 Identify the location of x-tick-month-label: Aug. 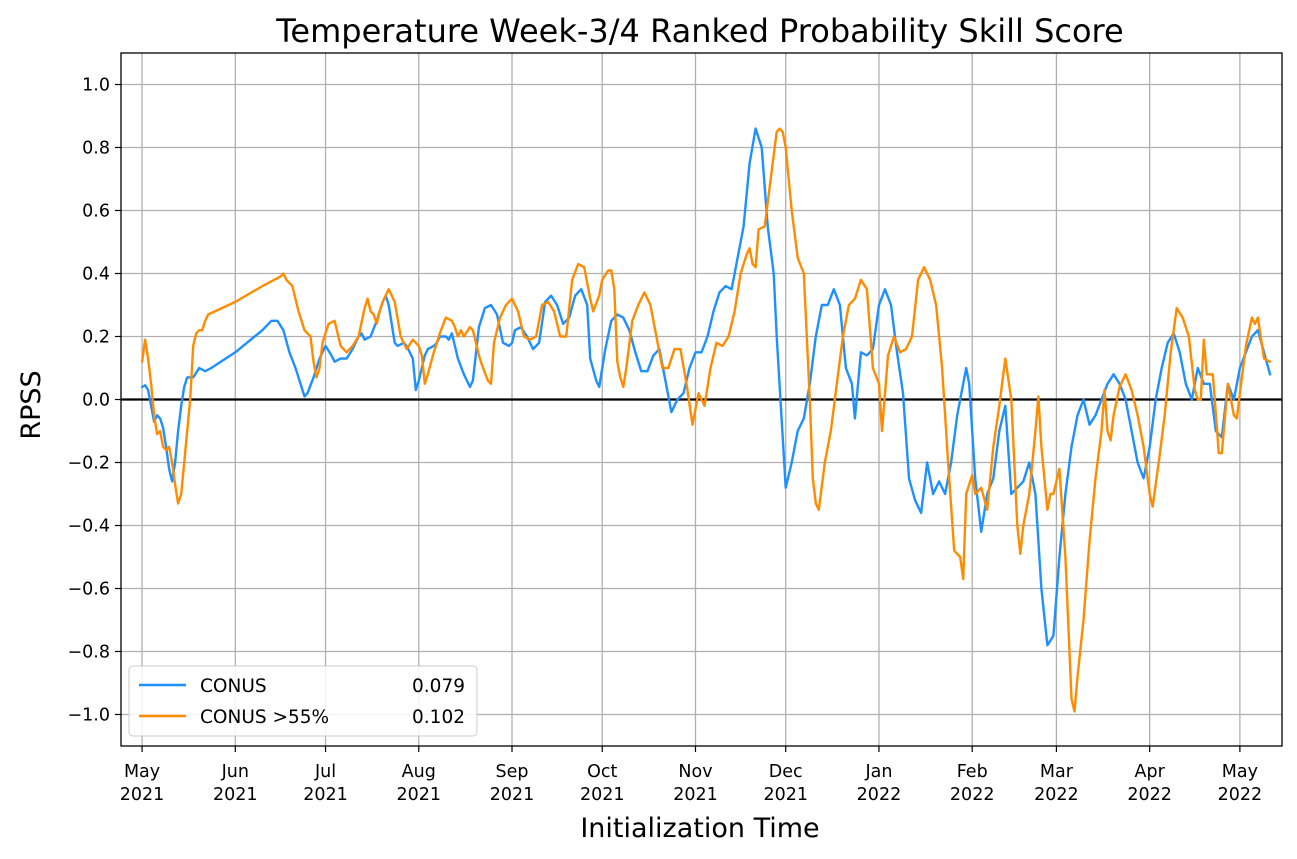
(419, 772).